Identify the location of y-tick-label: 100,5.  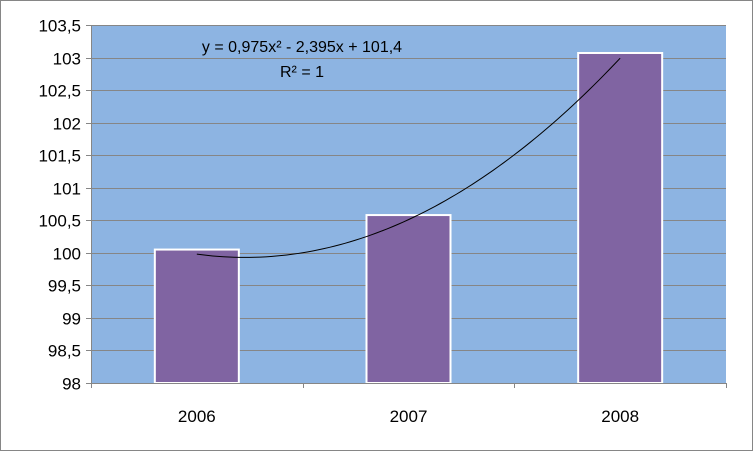
(59, 221).